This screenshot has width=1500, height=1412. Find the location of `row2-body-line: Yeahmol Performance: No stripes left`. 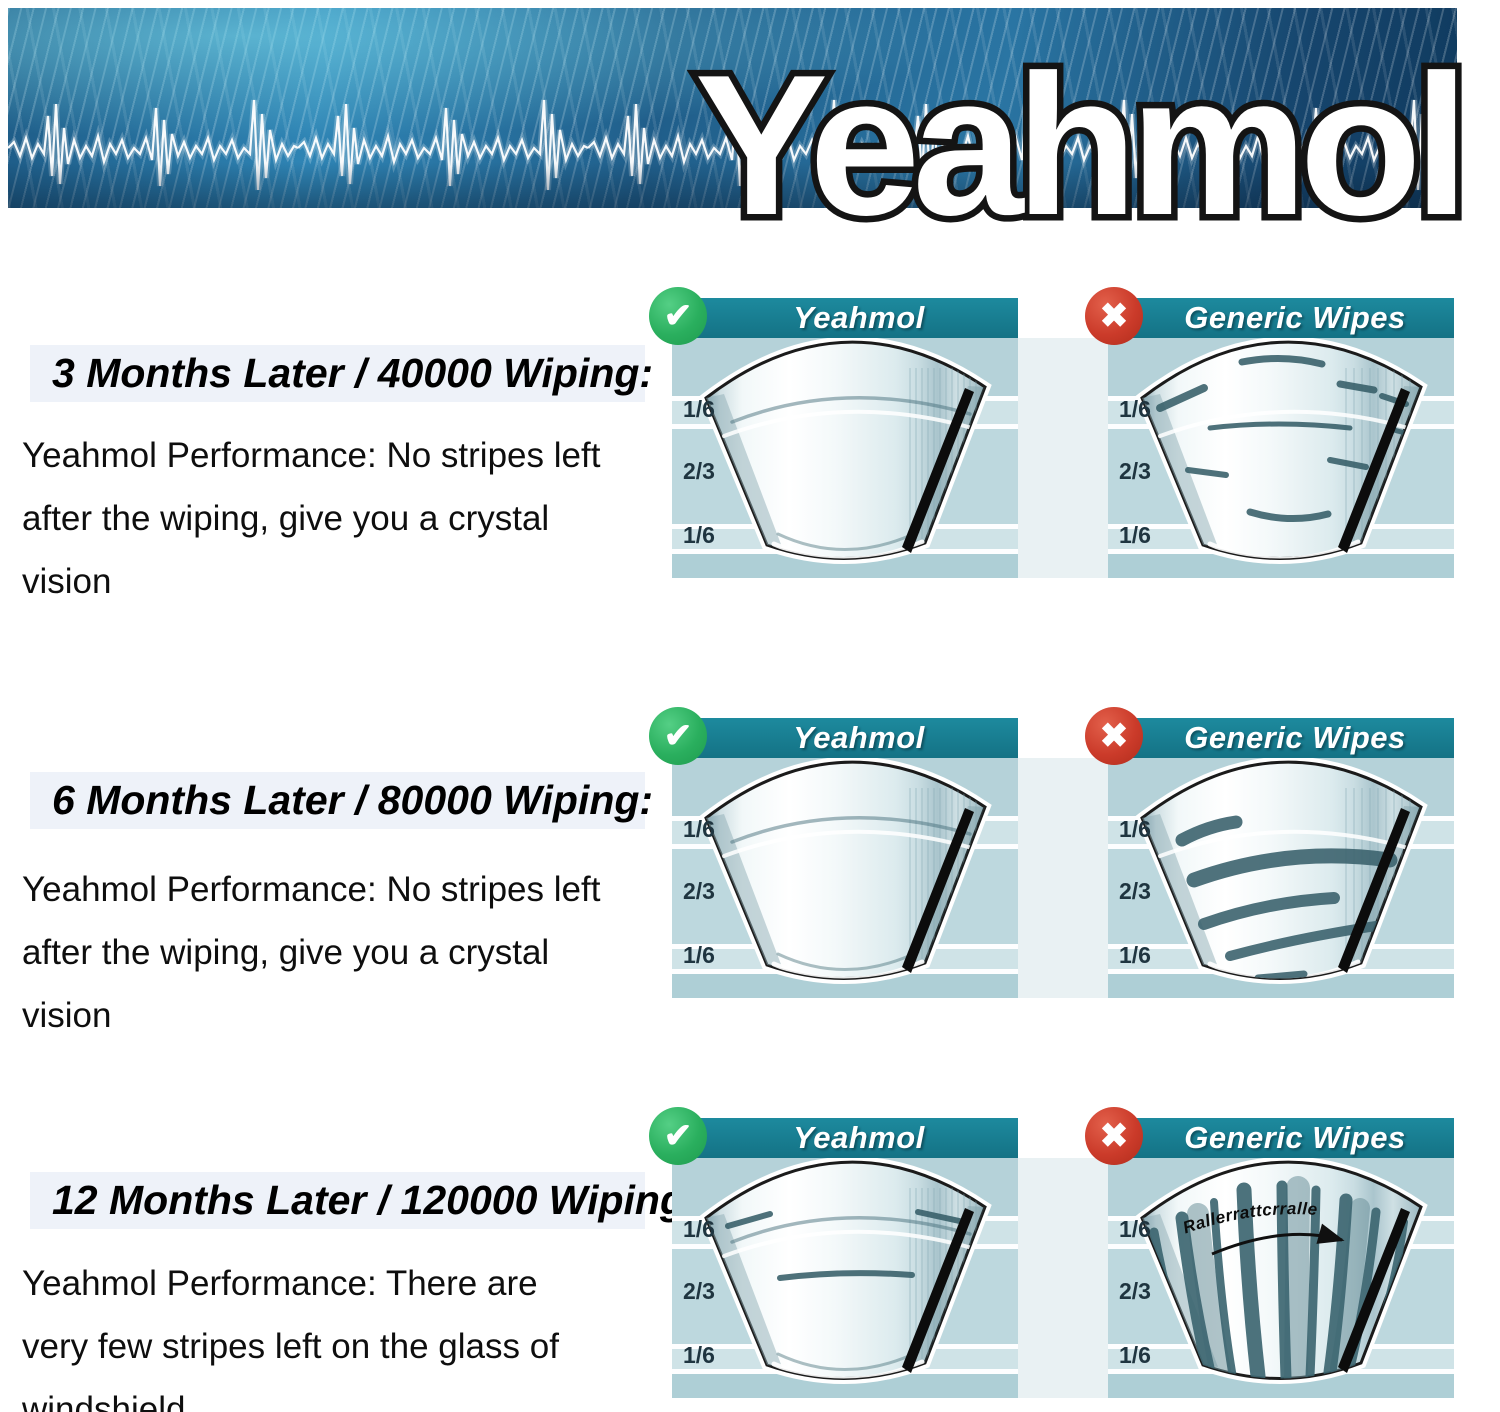

row2-body-line: Yeahmol Performance: No stripes left is located at coordinates (311, 889).